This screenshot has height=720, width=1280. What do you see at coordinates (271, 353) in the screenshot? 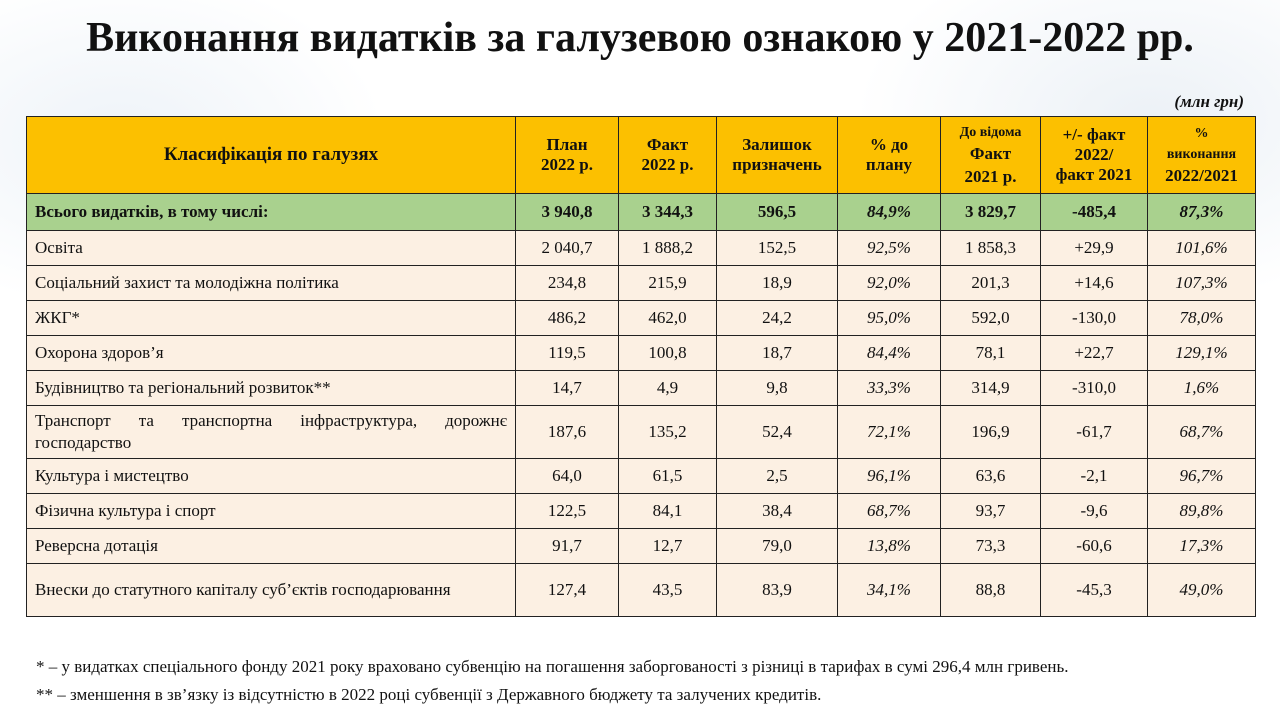
I see `cell-name: Охорона здоров’я` at bounding box center [271, 353].